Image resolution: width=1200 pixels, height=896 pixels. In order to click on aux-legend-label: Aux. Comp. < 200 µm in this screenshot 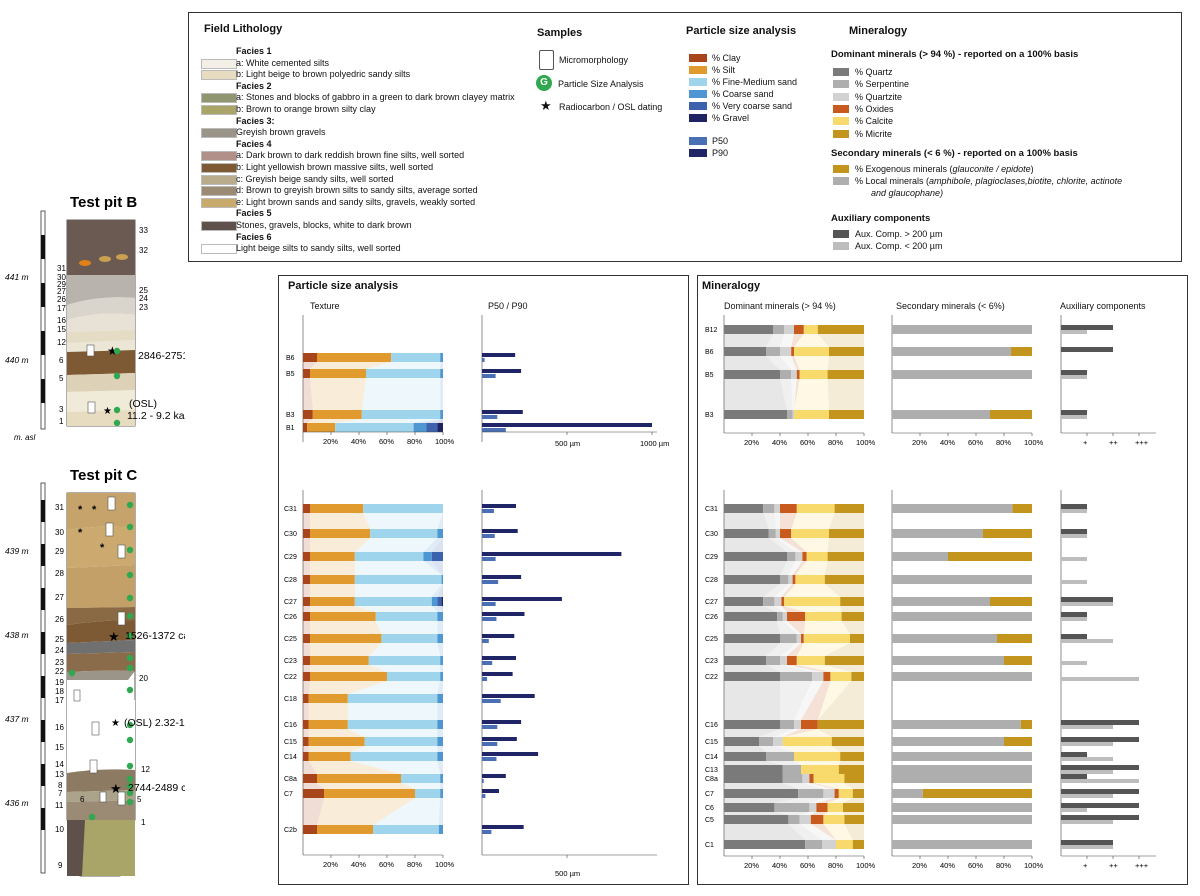, I will do `click(899, 246)`.